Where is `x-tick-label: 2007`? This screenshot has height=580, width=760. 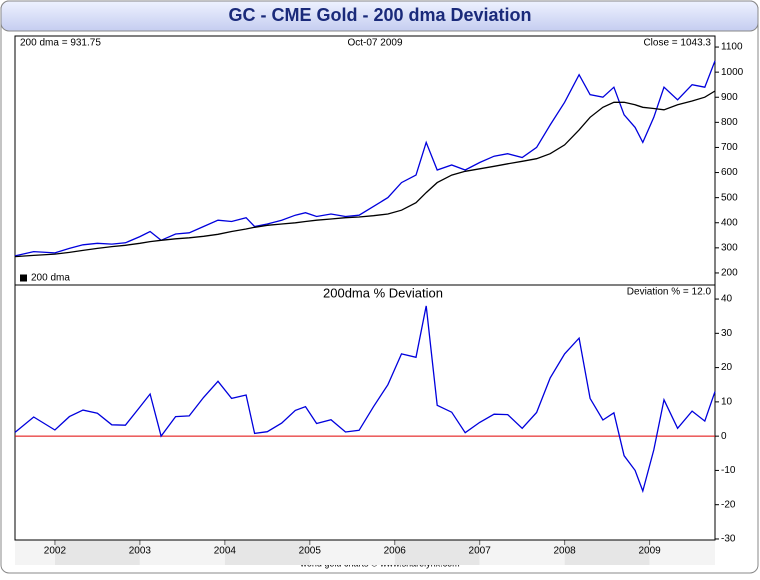 x-tick-label: 2007 is located at coordinates (480, 551).